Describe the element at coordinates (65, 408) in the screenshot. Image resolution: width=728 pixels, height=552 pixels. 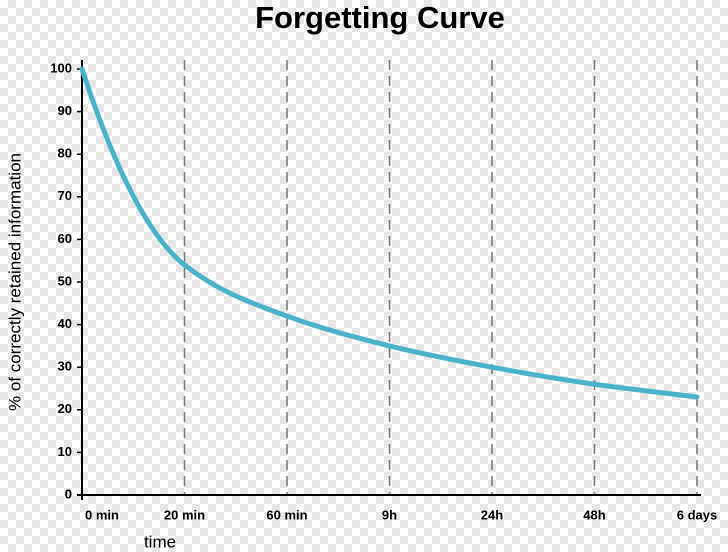
I see `y-tick-label: 20` at that location.